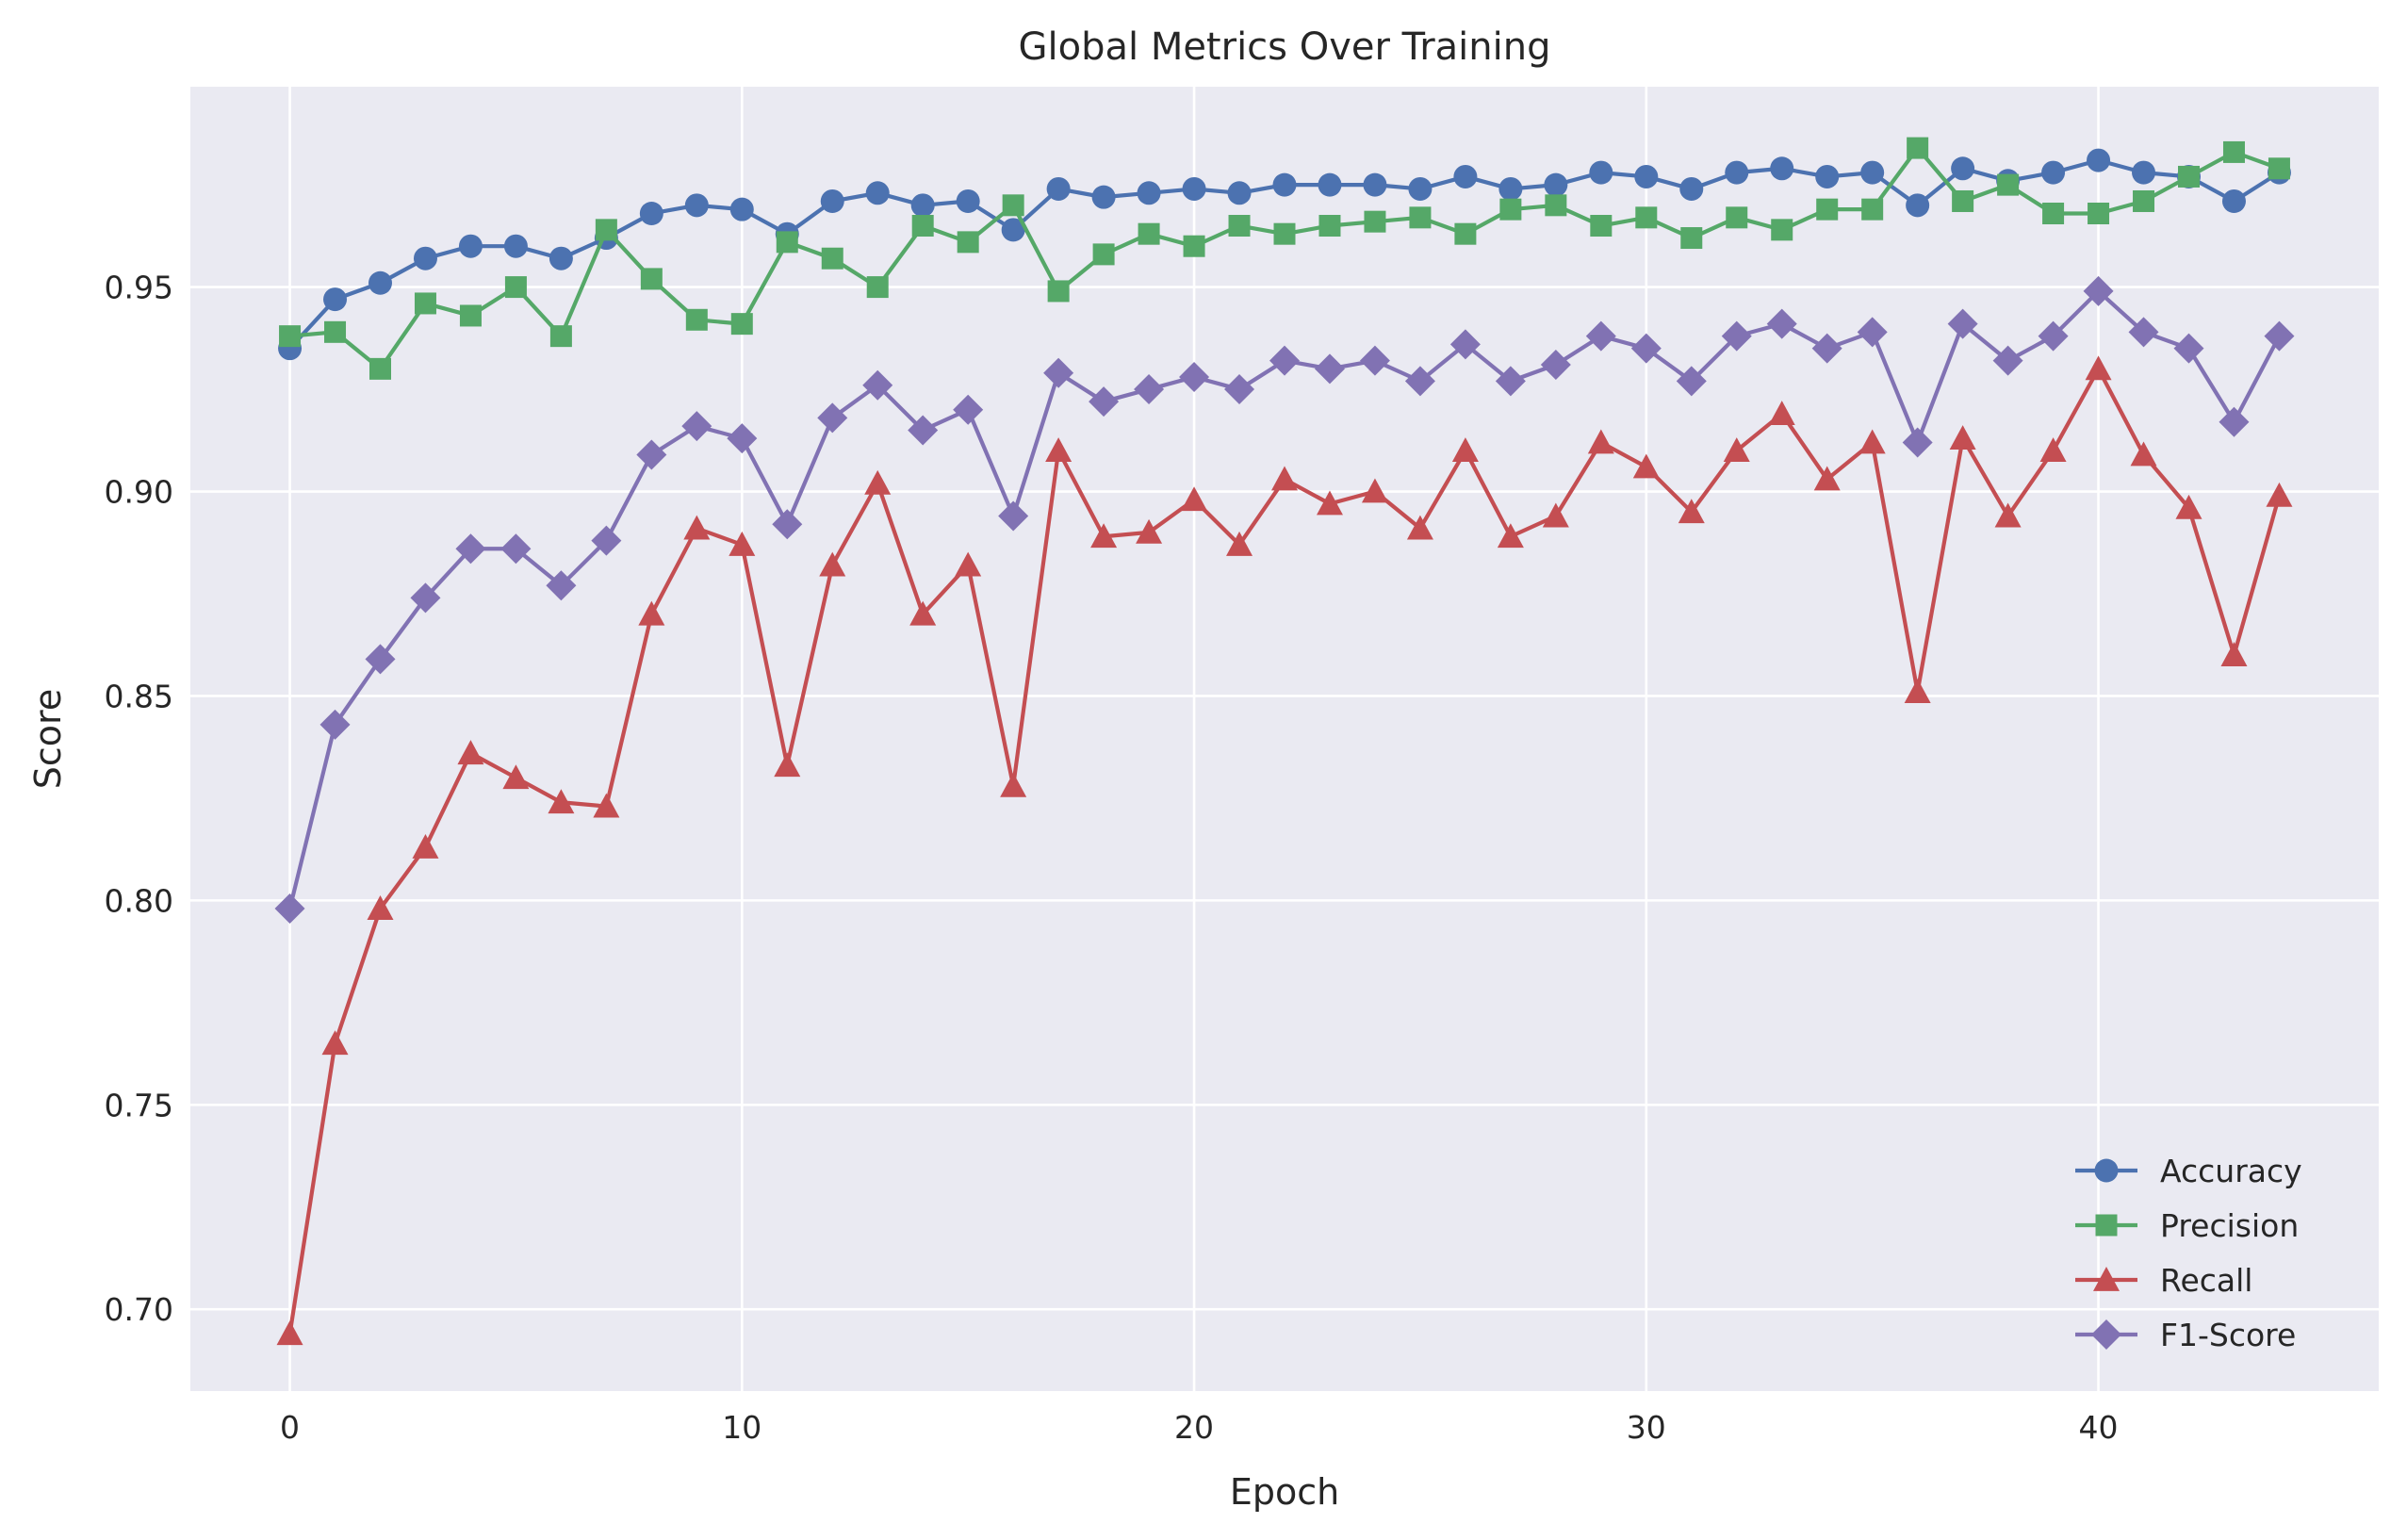  I want to click on y-tick-label: 0.90, so click(139, 492).